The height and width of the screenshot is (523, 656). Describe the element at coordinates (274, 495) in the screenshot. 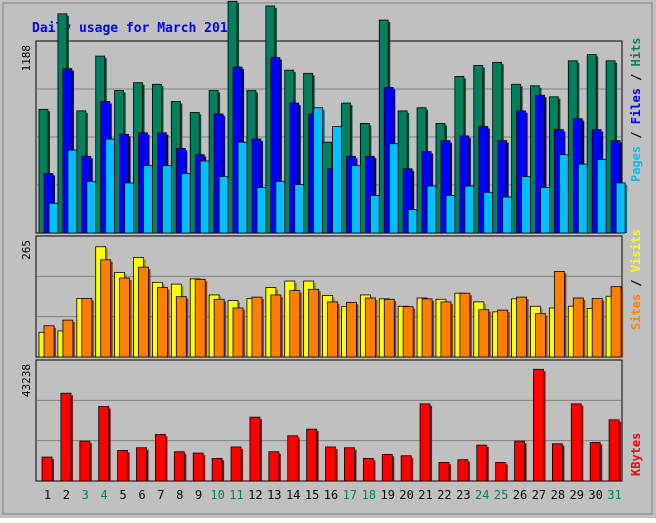

I see `x-tick-label: 13` at that location.